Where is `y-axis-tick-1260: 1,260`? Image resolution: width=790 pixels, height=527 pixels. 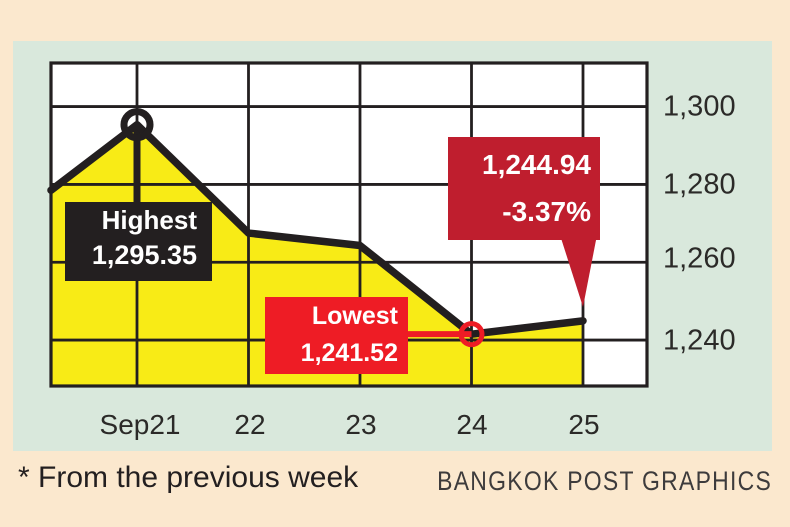 y-axis-tick-1260: 1,260 is located at coordinates (699, 258).